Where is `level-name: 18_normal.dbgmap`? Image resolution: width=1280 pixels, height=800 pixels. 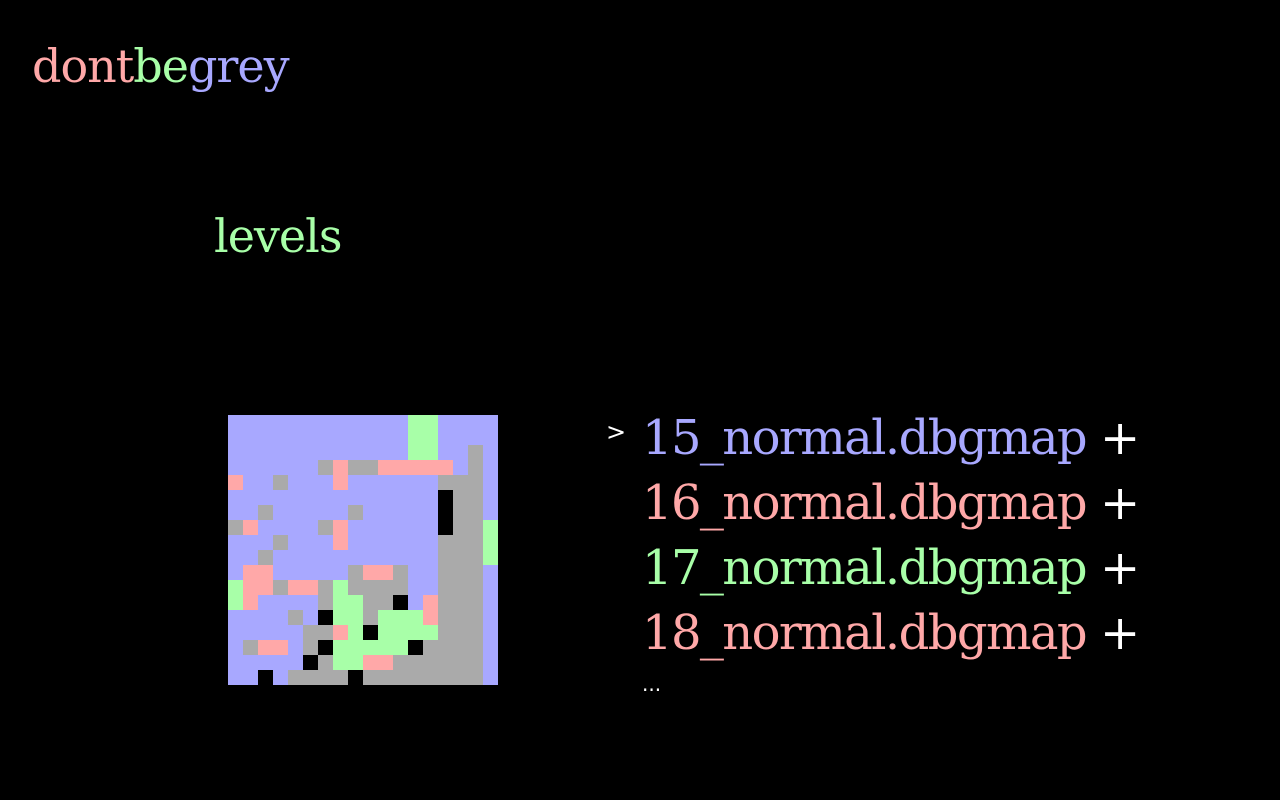
level-name: 18_normal.dbgmap is located at coordinates (865, 633).